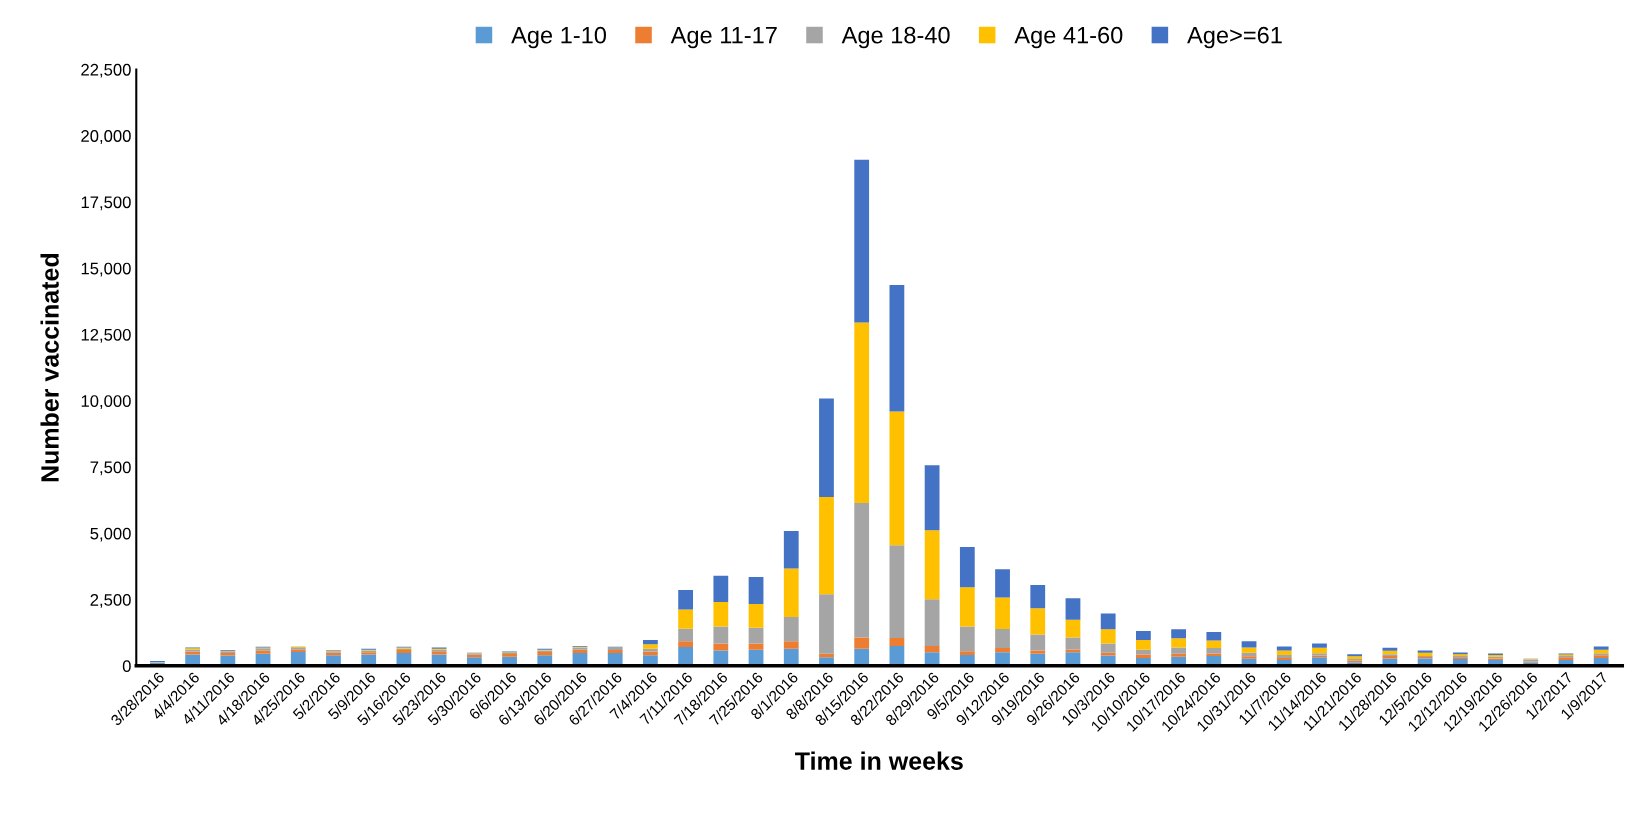 This screenshot has width=1642, height=817. I want to click on y-tick-label: 17,500, so click(106, 203).